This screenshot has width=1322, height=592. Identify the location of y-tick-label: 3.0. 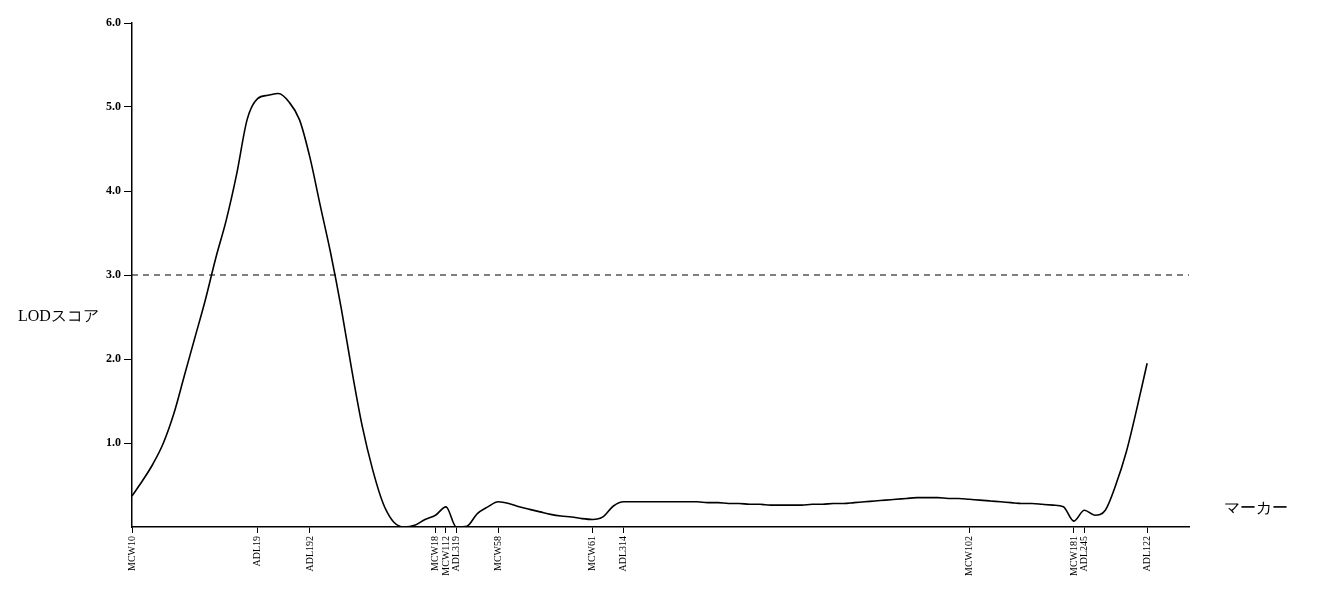
(113, 274).